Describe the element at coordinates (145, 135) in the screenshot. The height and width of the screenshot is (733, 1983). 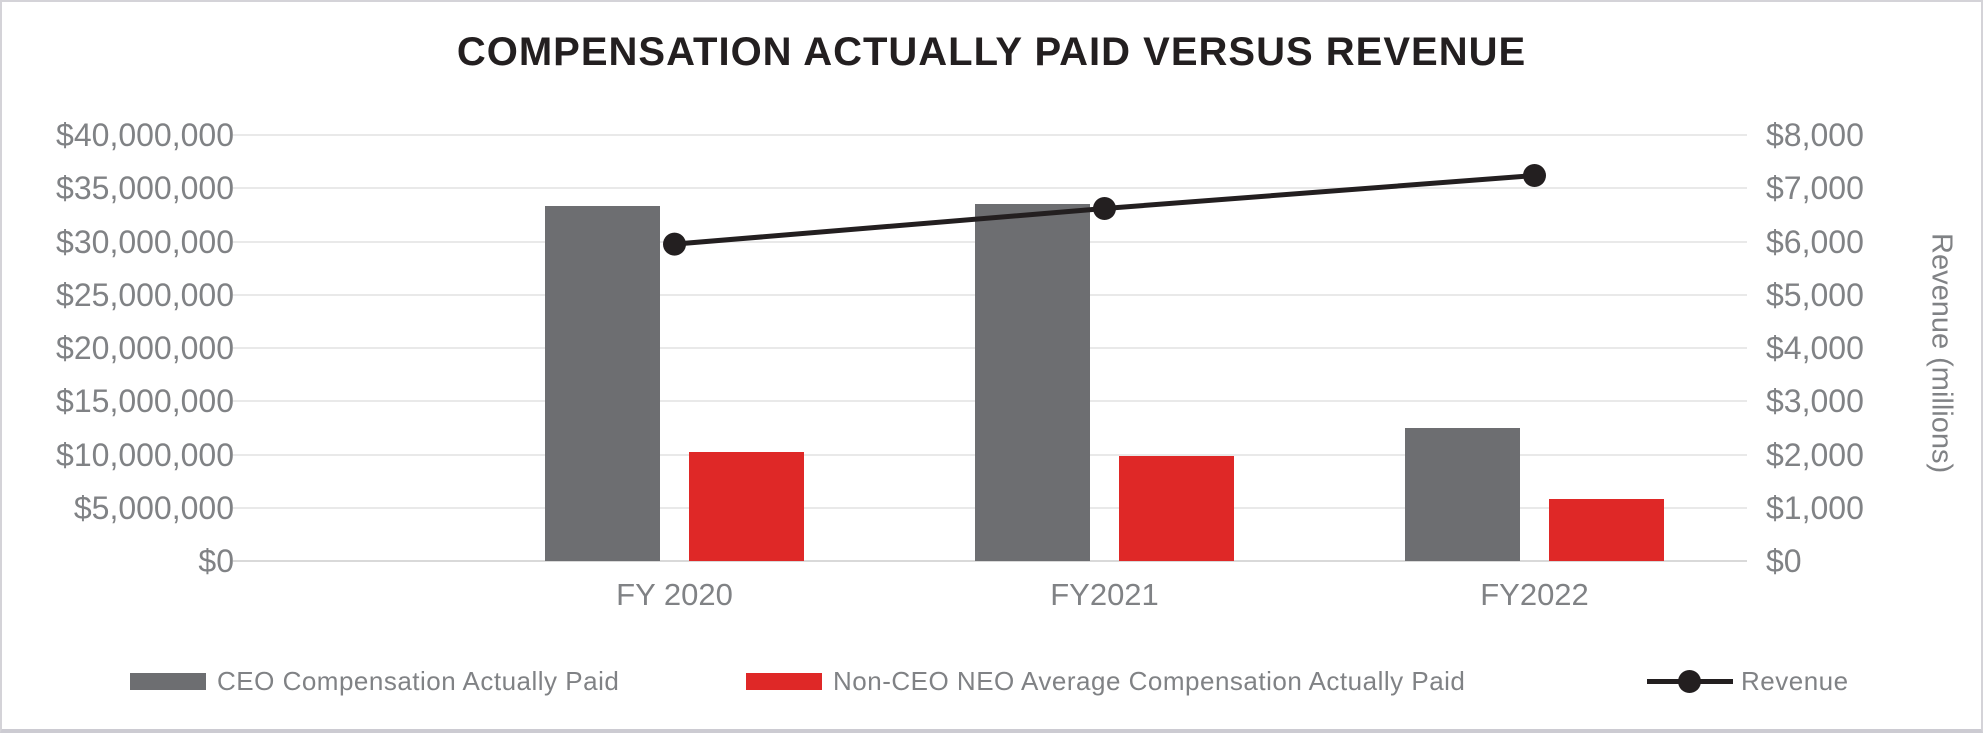
I see `left-axis-tick-label: $40,000,000` at that location.